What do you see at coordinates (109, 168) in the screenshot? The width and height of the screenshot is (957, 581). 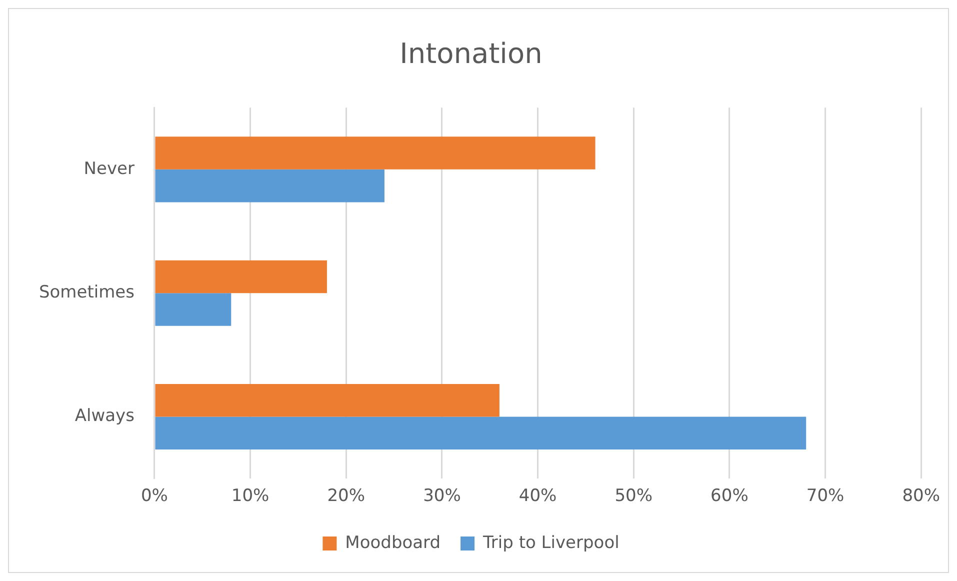 I see `y-tick-label: Never` at bounding box center [109, 168].